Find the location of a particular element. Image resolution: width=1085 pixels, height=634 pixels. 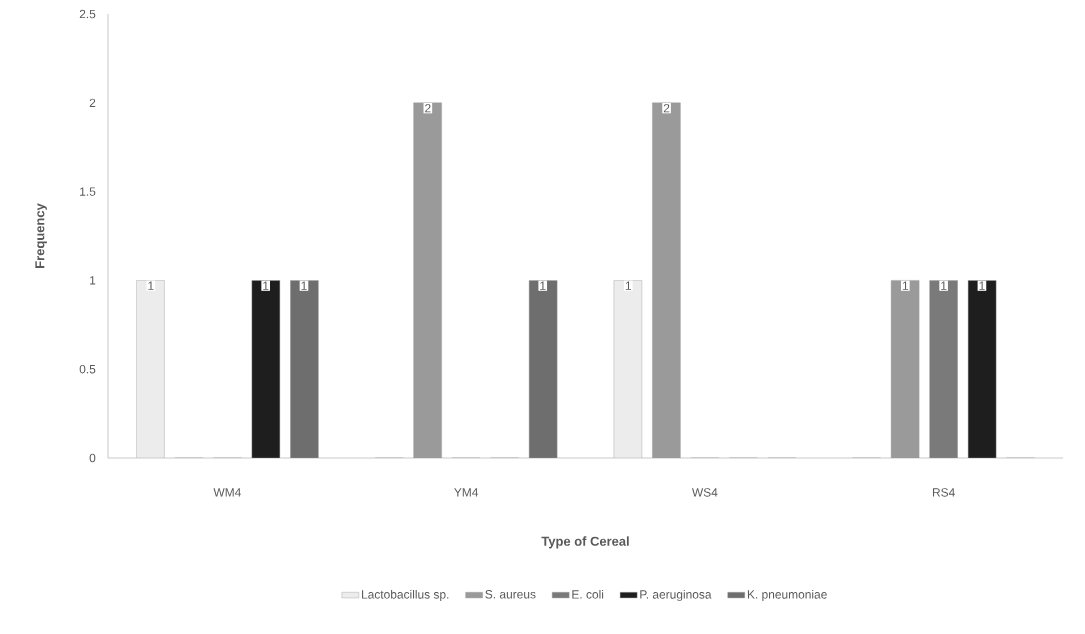

legend-label: S. aureus is located at coordinates (510, 594).